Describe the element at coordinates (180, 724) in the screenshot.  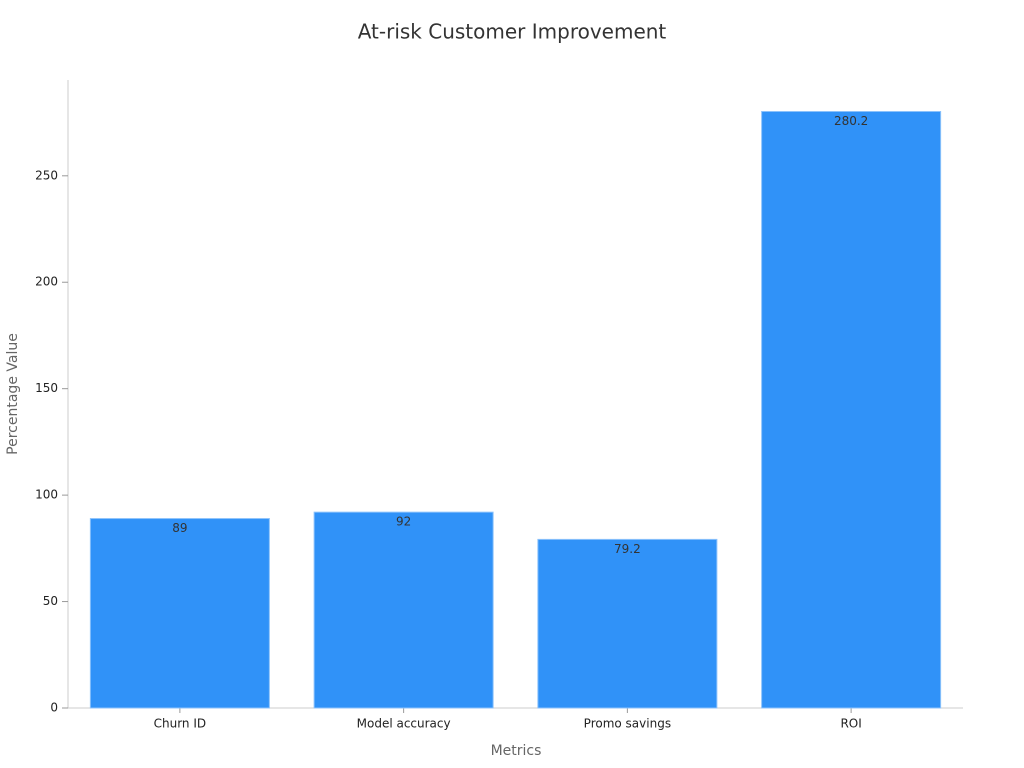
I see `x-tick-label: Churn ID` at that location.